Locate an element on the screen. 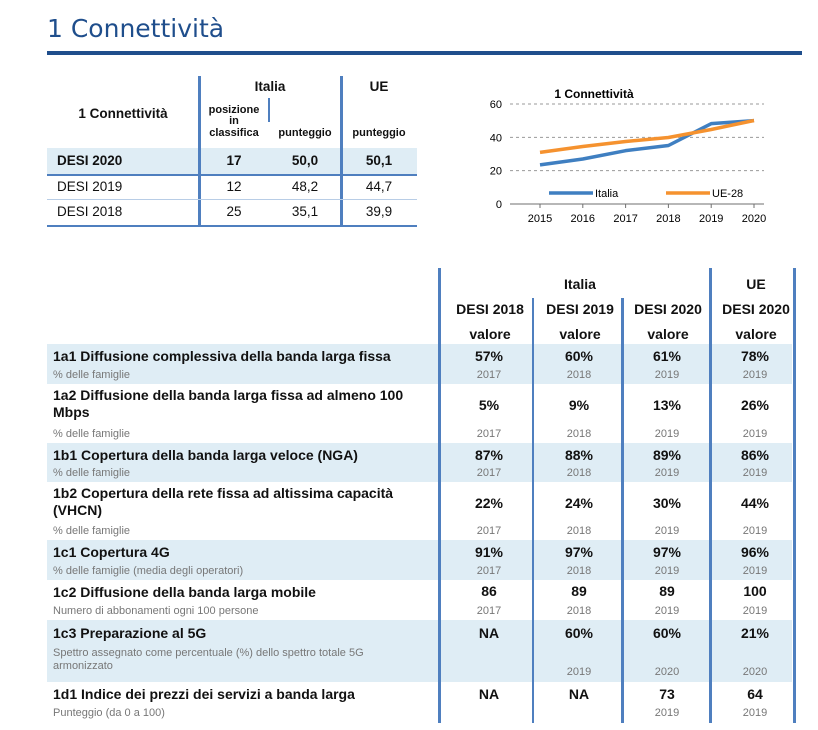  summary-row-score-italia: 48,2 is located at coordinates (305, 187).